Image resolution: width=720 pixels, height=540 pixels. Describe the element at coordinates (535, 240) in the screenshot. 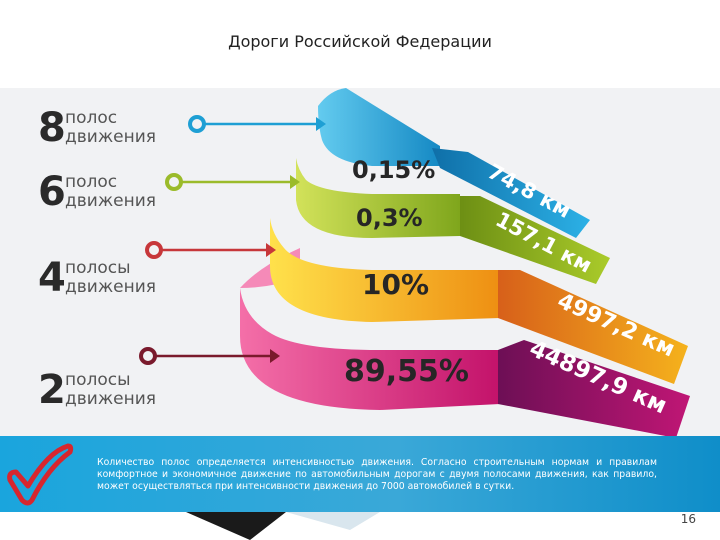

I see `ribbon-6-lanes` at that location.